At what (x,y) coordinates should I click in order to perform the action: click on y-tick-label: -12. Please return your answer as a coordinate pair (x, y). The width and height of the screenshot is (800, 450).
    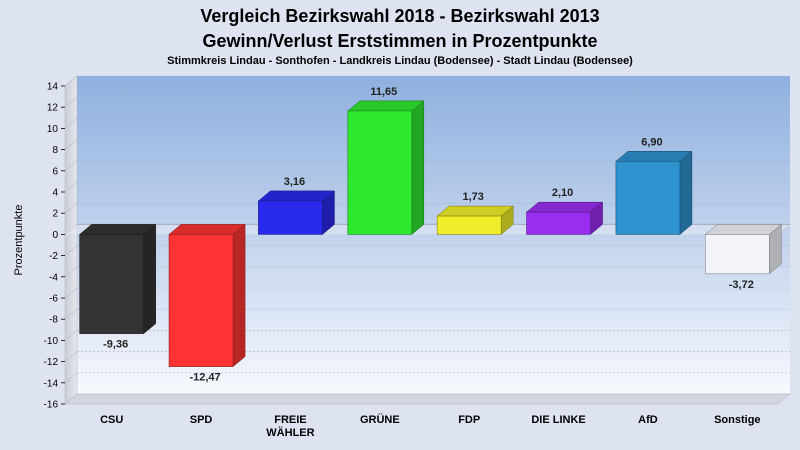
    Looking at the image, I should click on (51, 362).